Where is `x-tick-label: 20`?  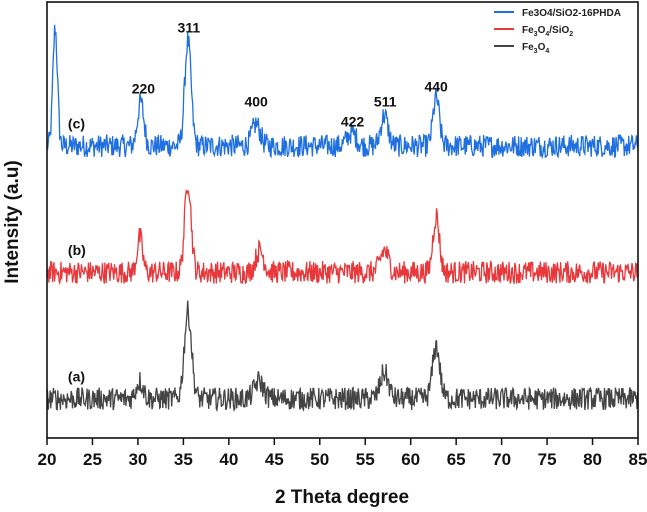 x-tick-label: 20 is located at coordinates (47, 459).